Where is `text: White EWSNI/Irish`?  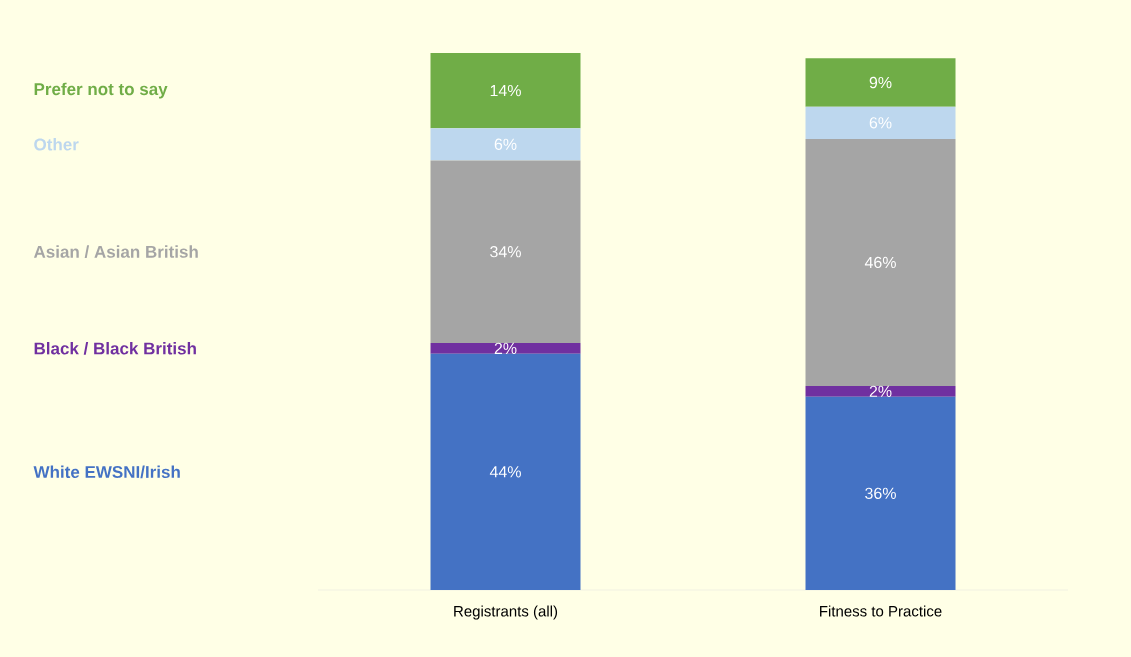
text: White EWSNI/Irish is located at coordinates (106, 472).